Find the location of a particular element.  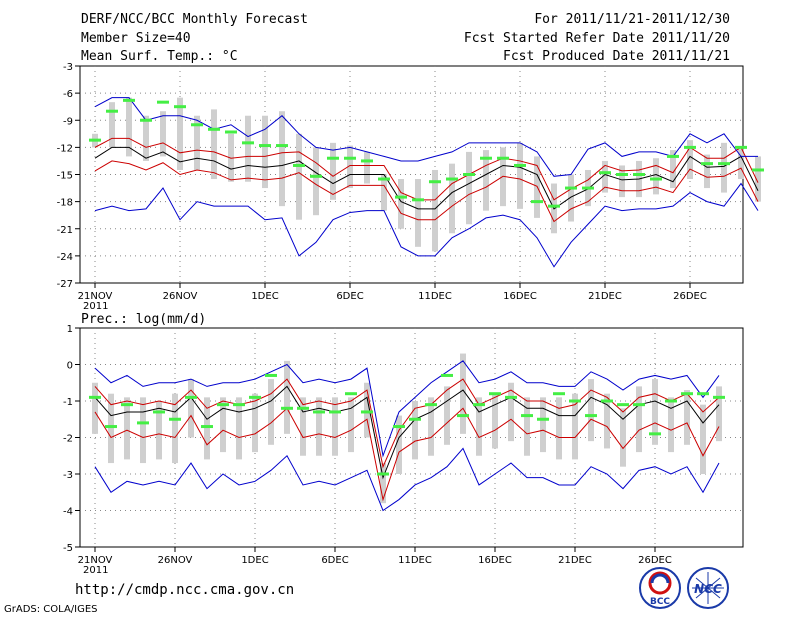

y-tick-label: -3 is located at coordinates (68, 67).